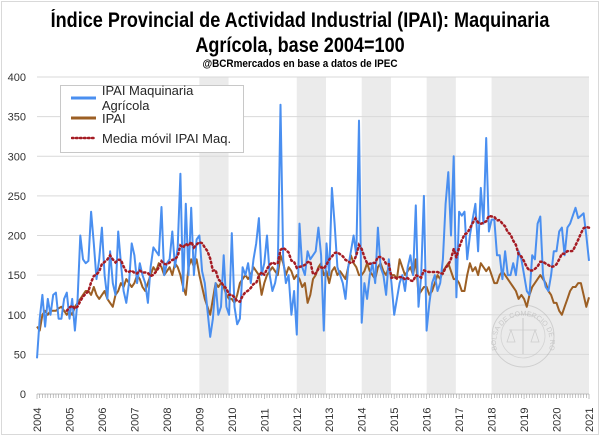 The image size is (600, 436). I want to click on seal-ring, so click(523, 336).